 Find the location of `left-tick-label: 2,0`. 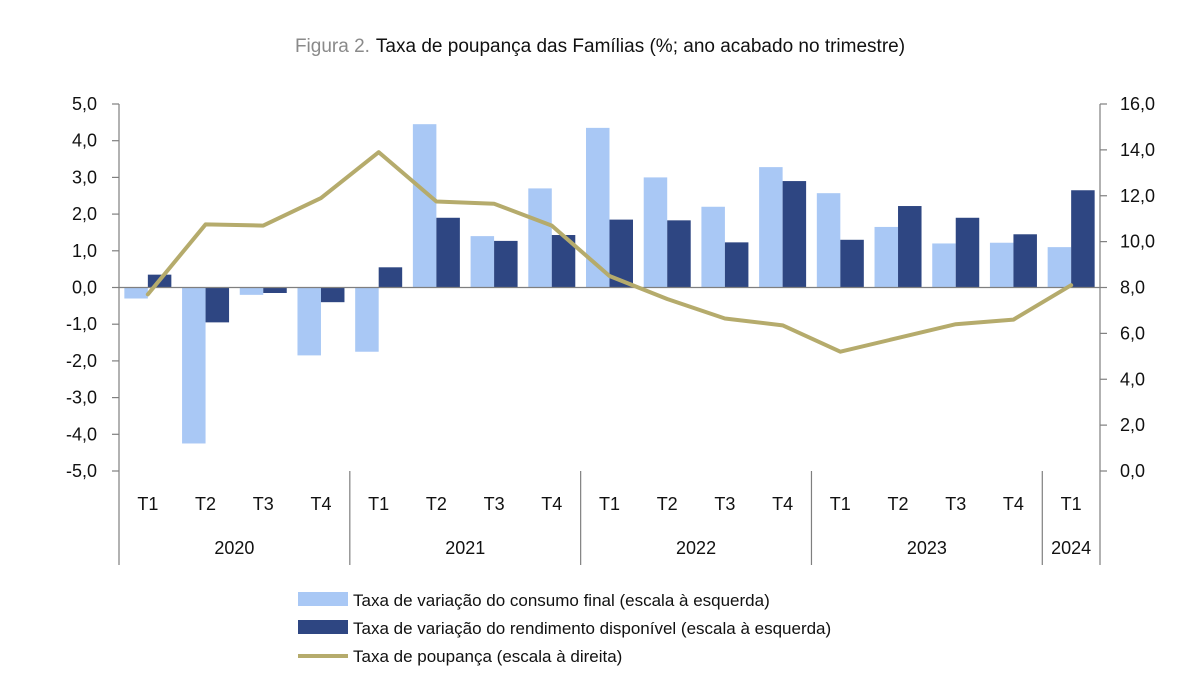

left-tick-label: 2,0 is located at coordinates (84, 214).